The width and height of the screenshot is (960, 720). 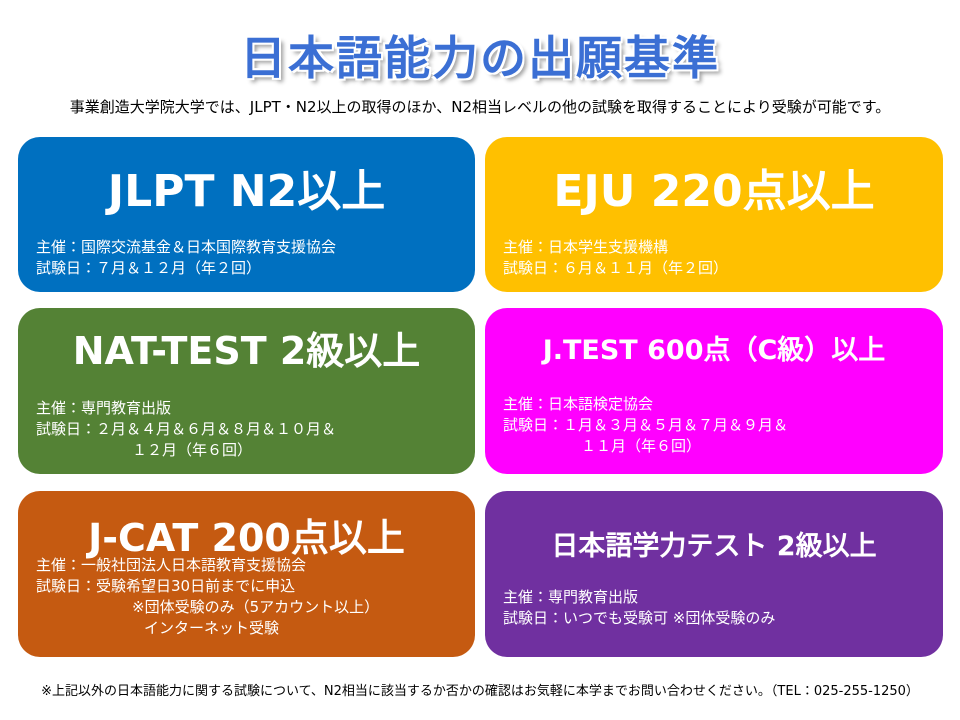 What do you see at coordinates (256, 607) in the screenshot?
I see `detail-line: ※団体受験のみ（5アカウント以上）` at bounding box center [256, 607].